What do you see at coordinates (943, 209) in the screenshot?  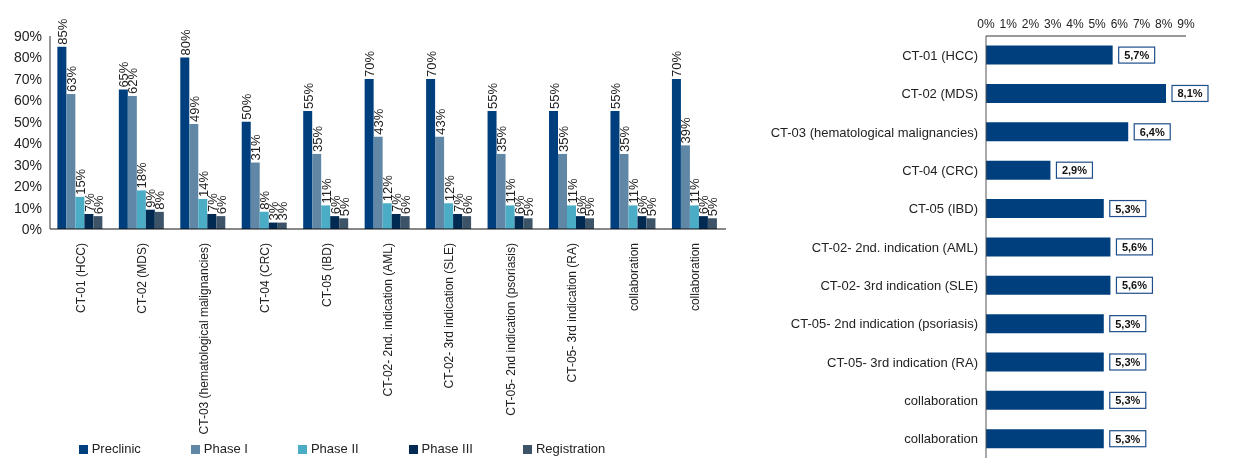 I see `y-tick-label: CT-05 (IBD)` at bounding box center [943, 209].